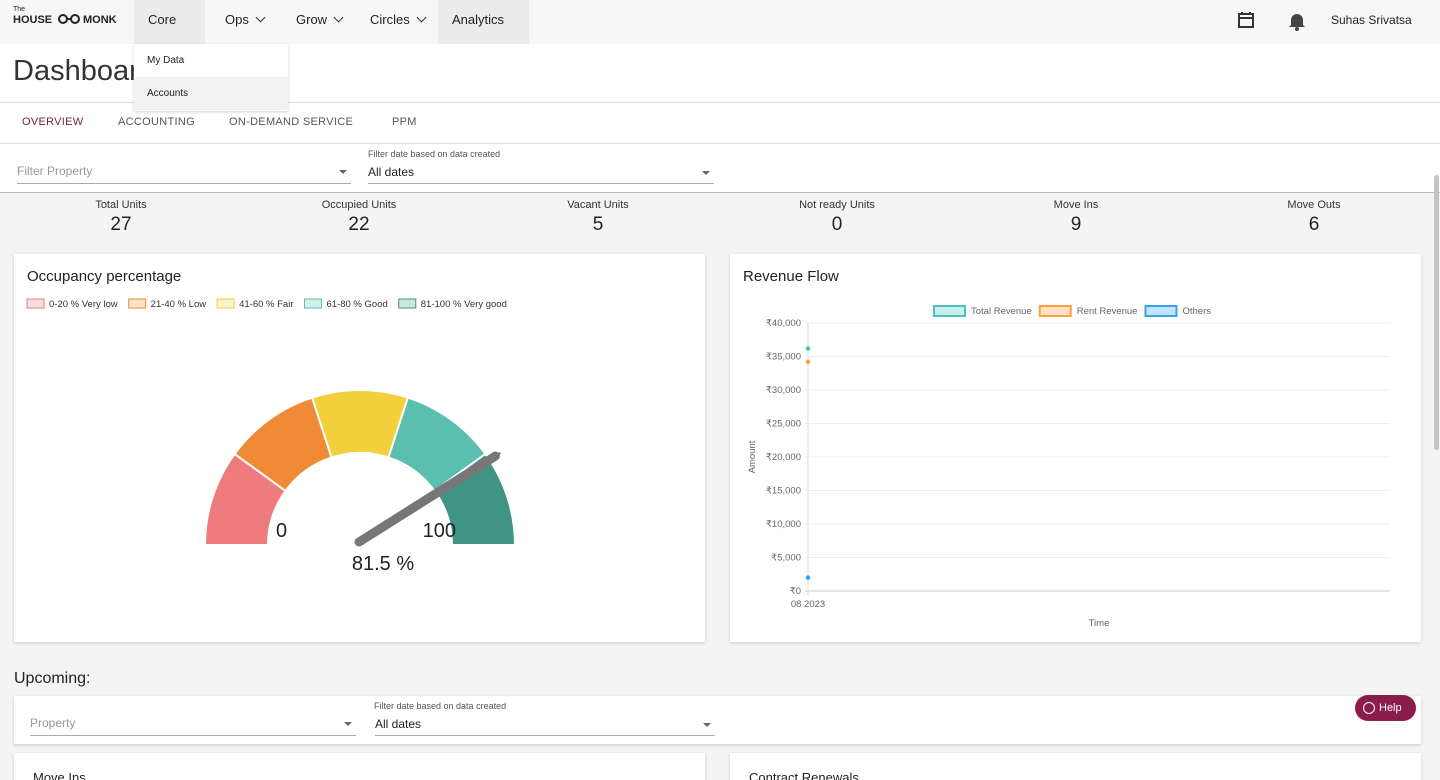  What do you see at coordinates (404, 122) in the screenshot?
I see `tab: PPM` at bounding box center [404, 122].